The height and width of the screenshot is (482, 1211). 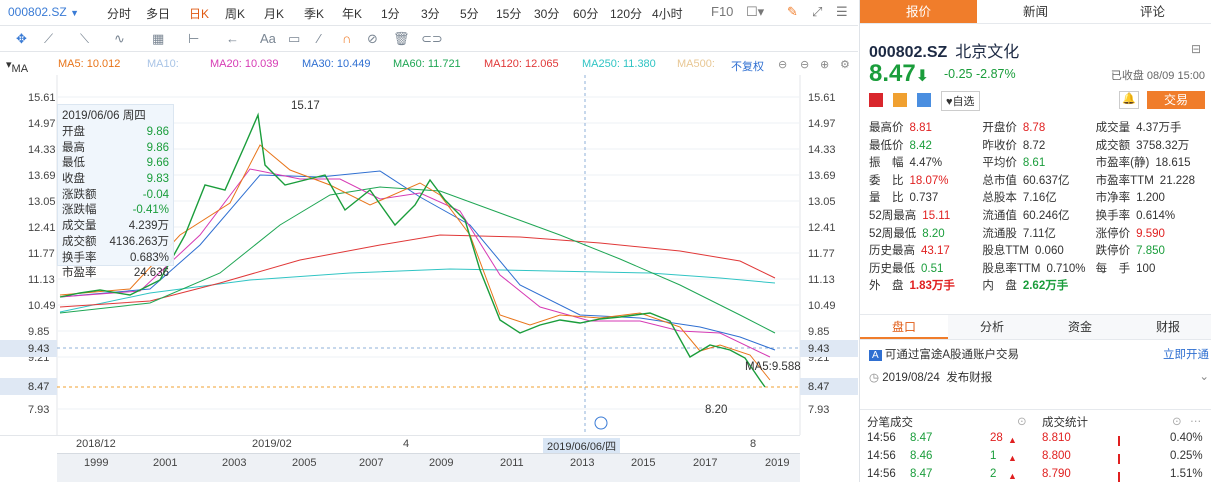 I want to click on tf-3min: 3分, so click(x=430, y=14).